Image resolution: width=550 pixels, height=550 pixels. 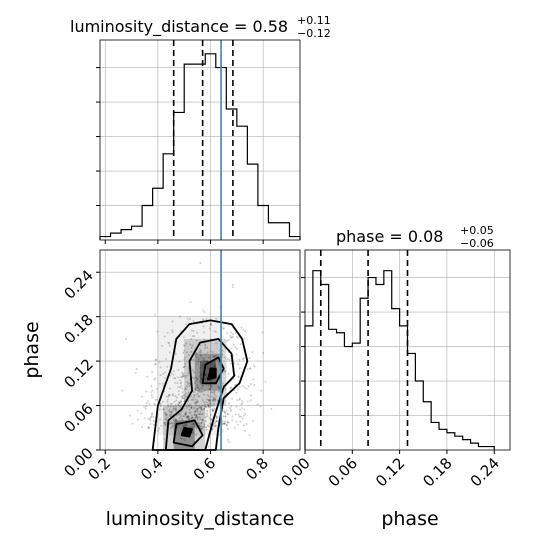 What do you see at coordinates (409, 519) in the screenshot?
I see `x-axis-label-phase: phase` at bounding box center [409, 519].